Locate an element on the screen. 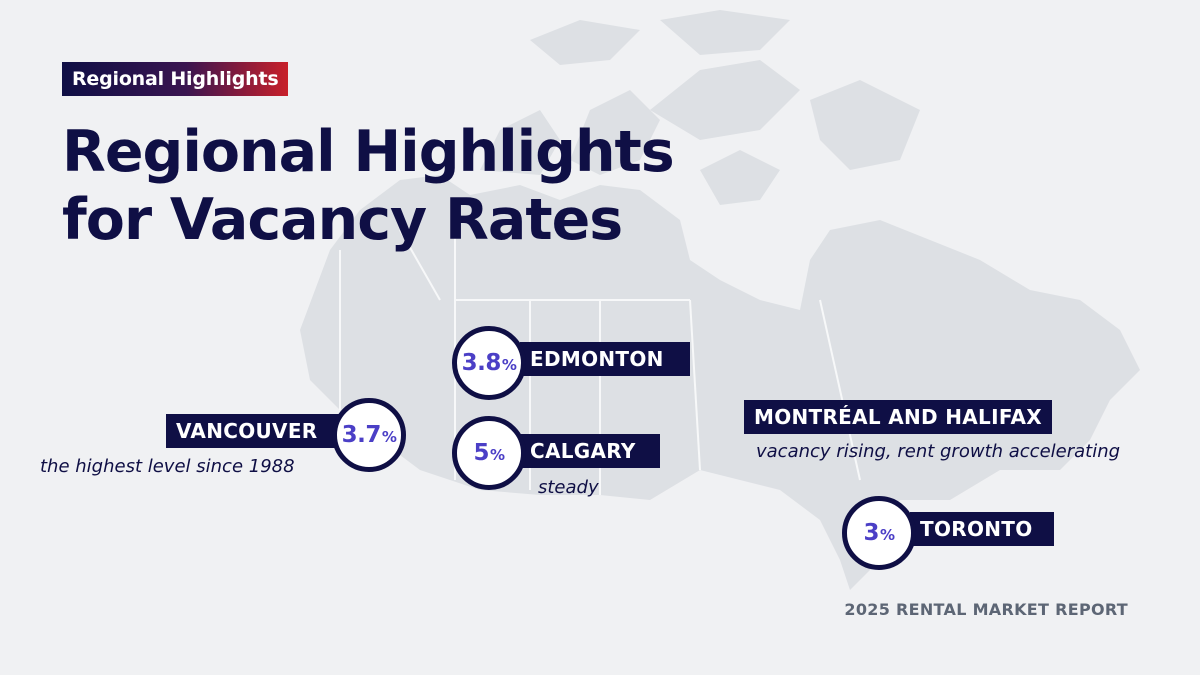  calgary-rate-unit: % is located at coordinates (497, 455).